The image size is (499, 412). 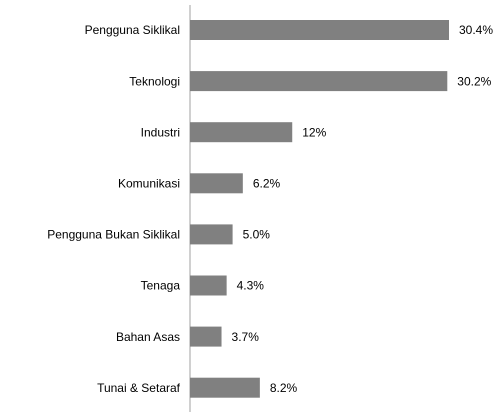 What do you see at coordinates (148, 337) in the screenshot?
I see `category-label: Bahan Asas` at bounding box center [148, 337].